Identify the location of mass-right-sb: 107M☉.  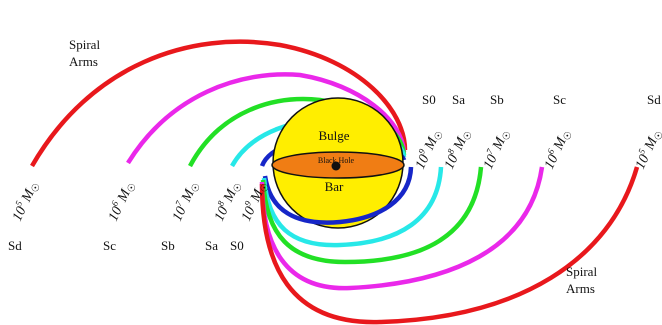
(496, 149).